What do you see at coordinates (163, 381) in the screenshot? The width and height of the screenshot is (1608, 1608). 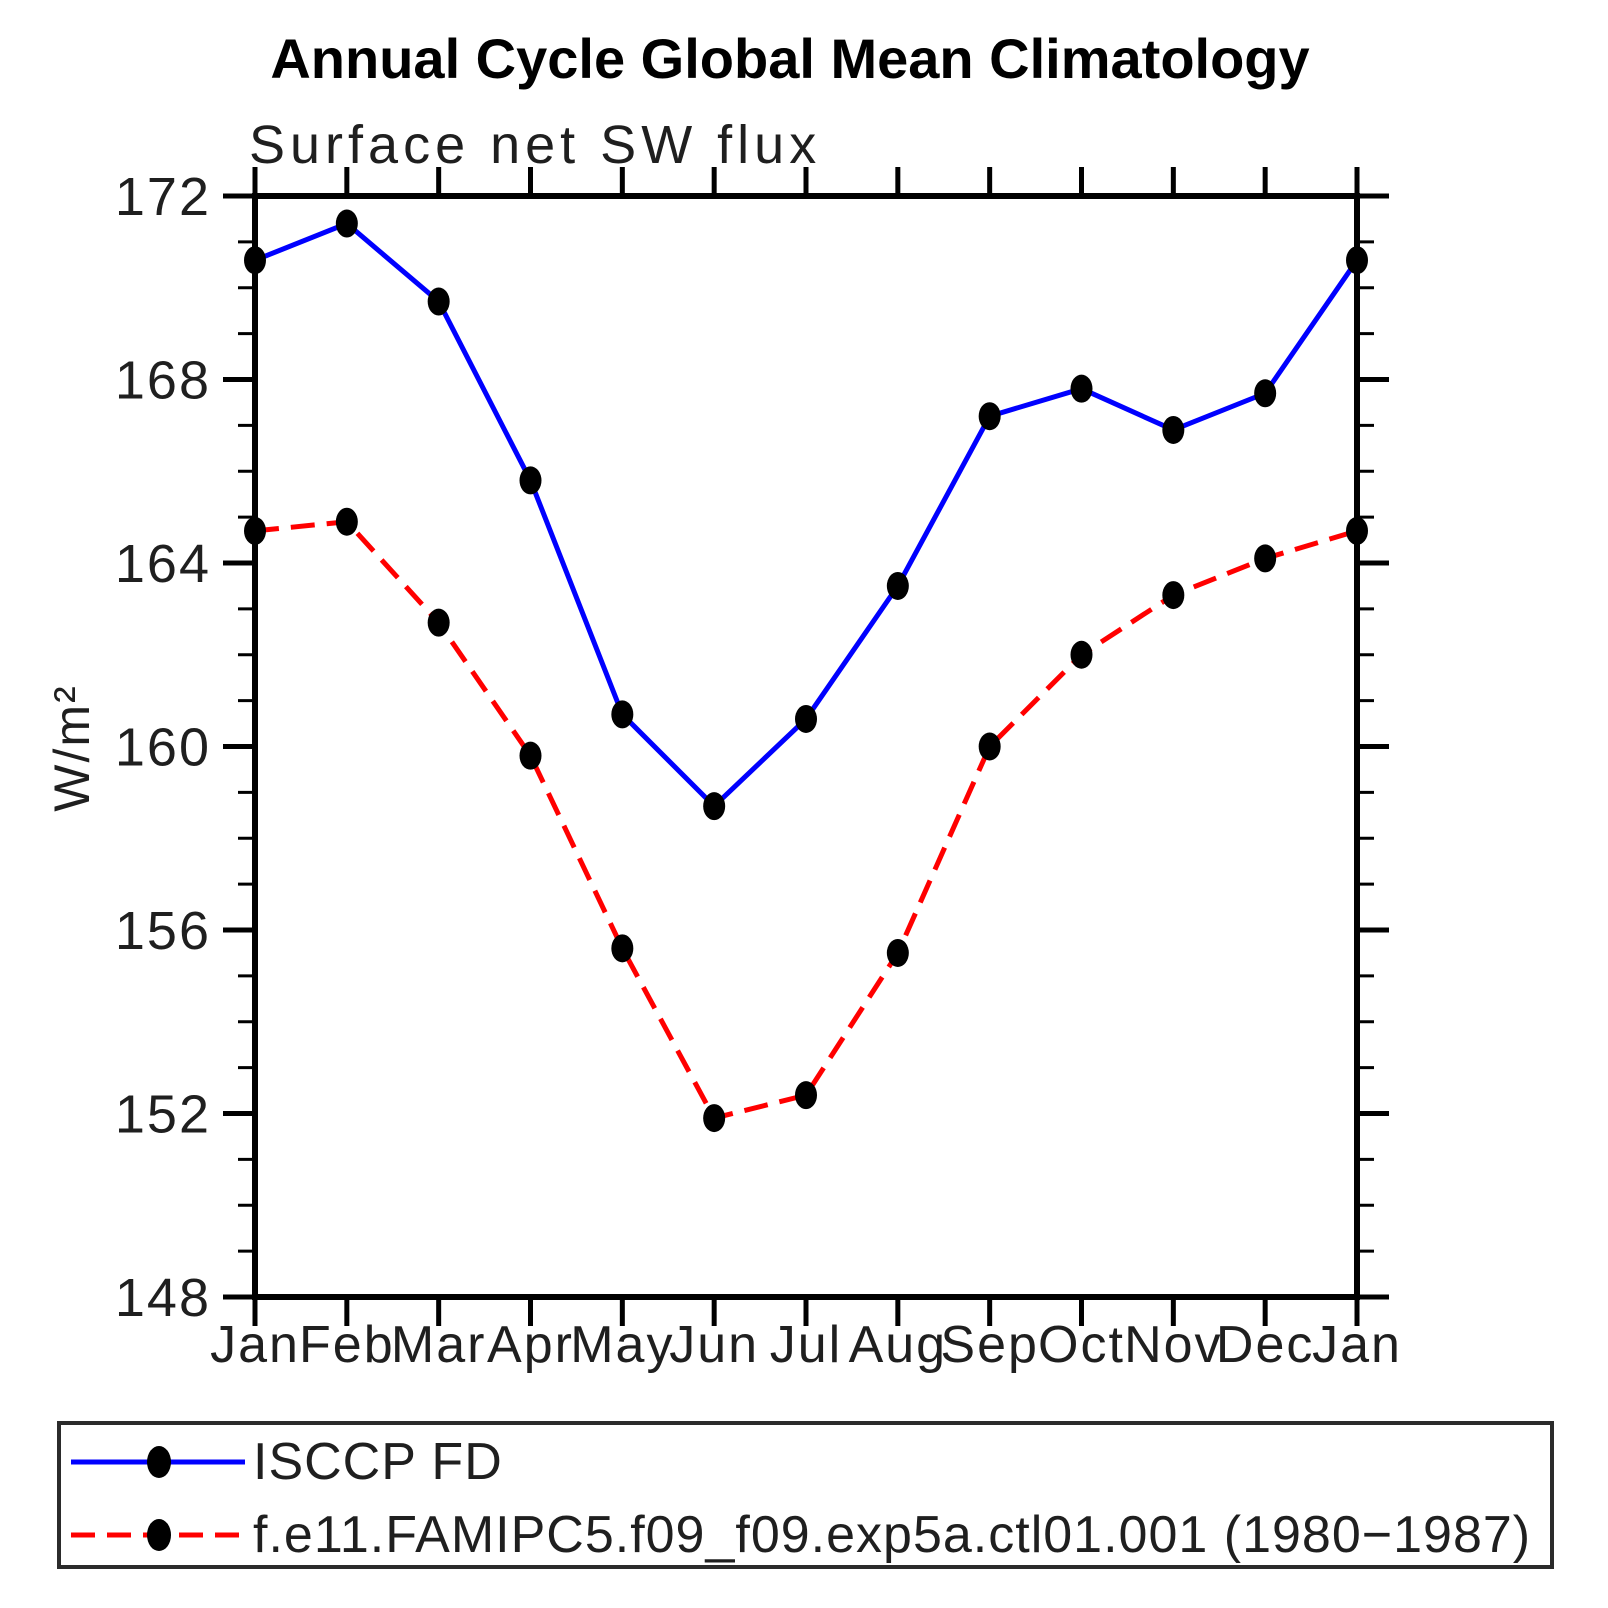 I see `y-axis-tick-label: 168` at bounding box center [163, 381].